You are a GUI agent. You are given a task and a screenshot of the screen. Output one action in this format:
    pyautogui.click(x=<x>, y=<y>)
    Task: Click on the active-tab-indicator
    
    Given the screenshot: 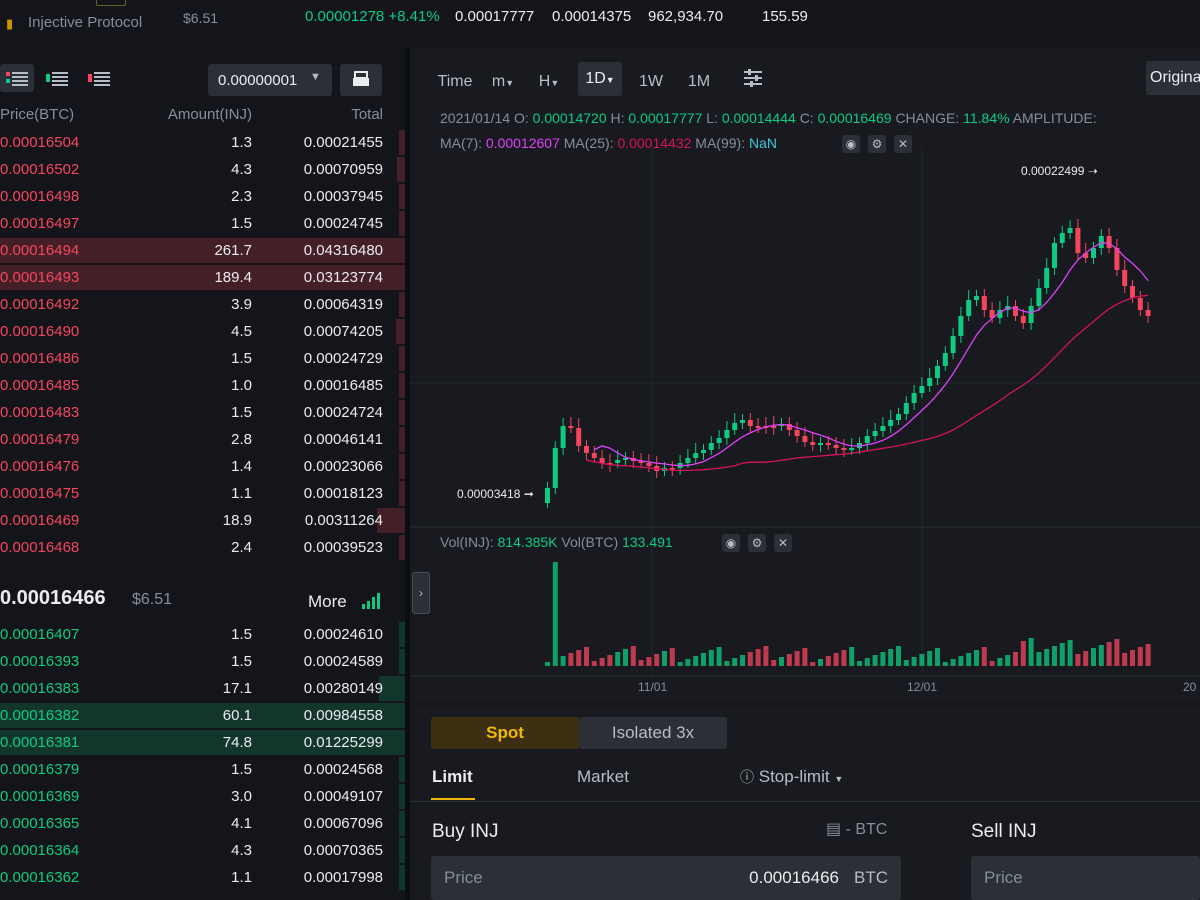 What is the action you would take?
    pyautogui.click(x=453, y=799)
    